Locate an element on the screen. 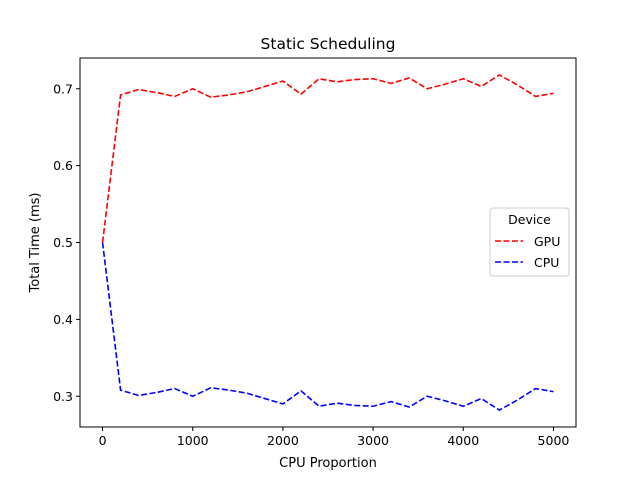  y-axis: 0.3 0.4 0.5 0.6 0.7 is located at coordinates (66, 242).